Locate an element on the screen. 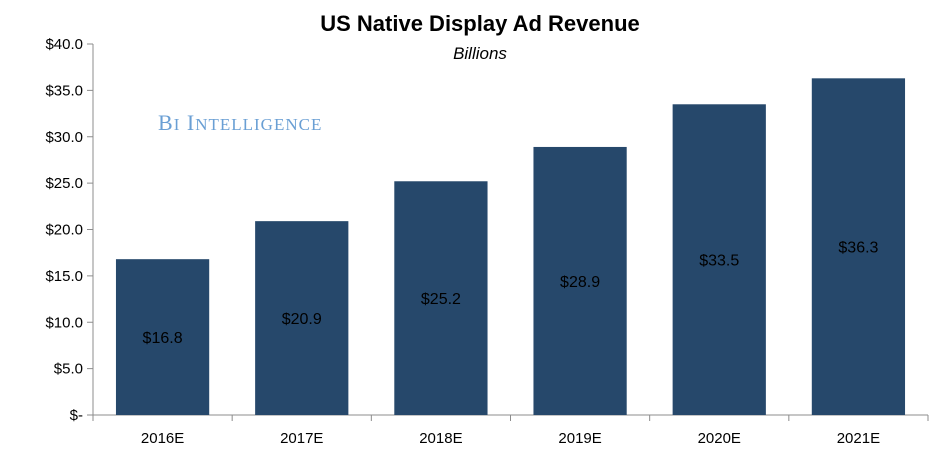  x-tick-label: 2017E is located at coordinates (301, 438).